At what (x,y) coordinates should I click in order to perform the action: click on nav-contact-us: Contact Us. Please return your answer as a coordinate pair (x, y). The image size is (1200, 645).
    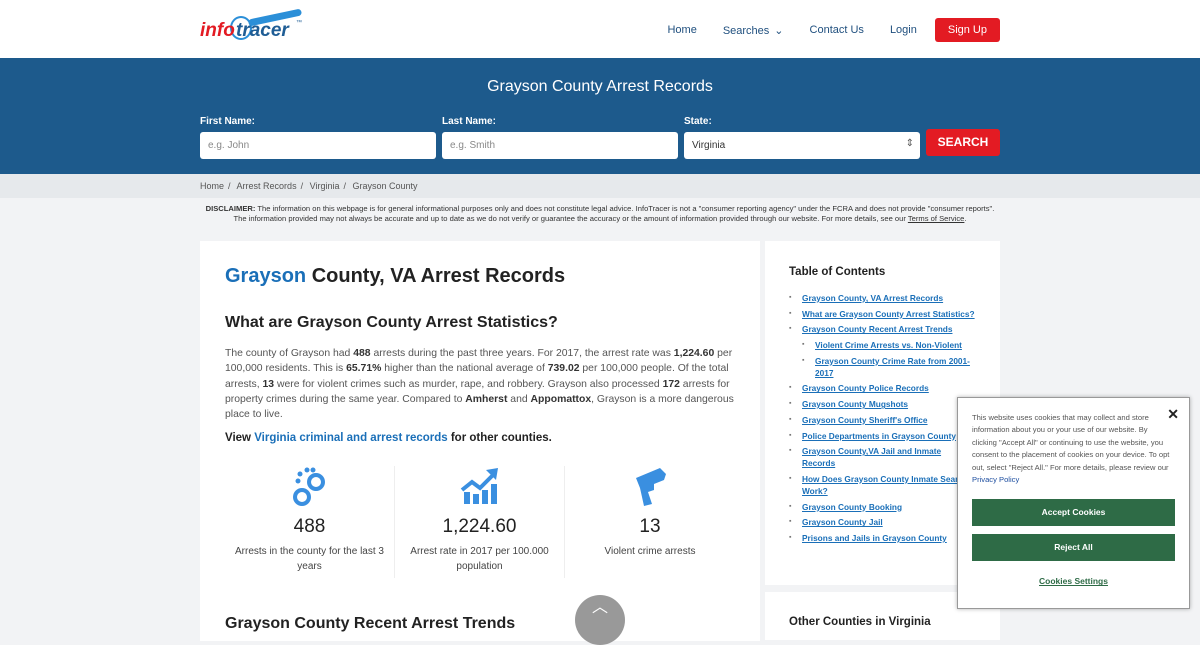
    Looking at the image, I should click on (836, 30).